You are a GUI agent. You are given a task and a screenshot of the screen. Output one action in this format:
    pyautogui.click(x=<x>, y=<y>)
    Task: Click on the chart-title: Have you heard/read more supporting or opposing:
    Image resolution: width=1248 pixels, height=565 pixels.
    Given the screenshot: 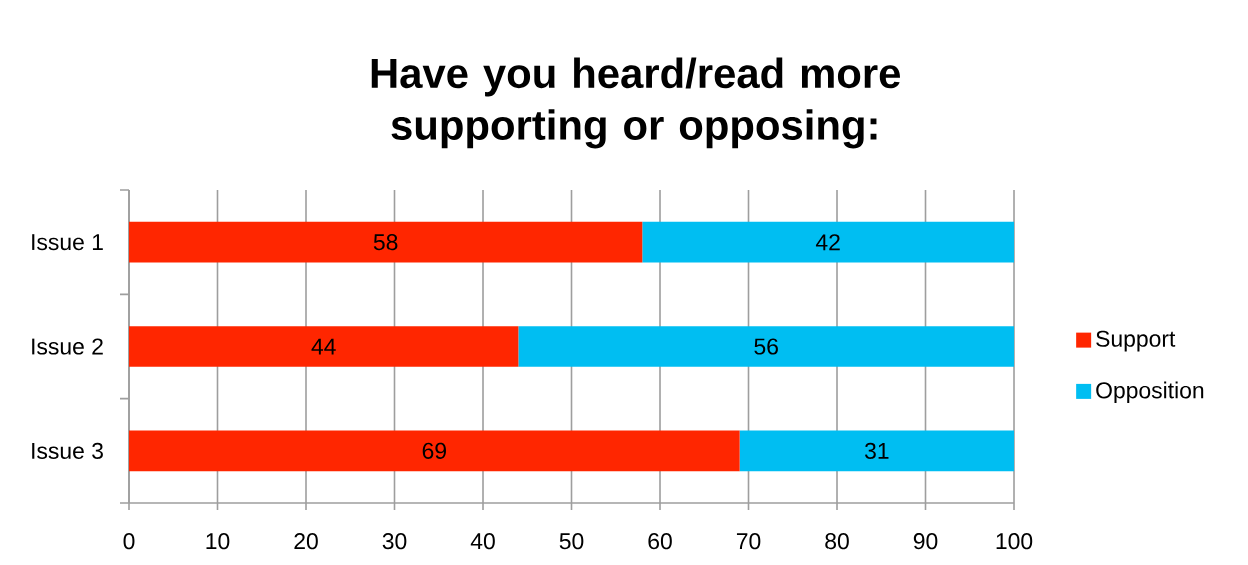 What is the action you would take?
    pyautogui.click(x=635, y=103)
    